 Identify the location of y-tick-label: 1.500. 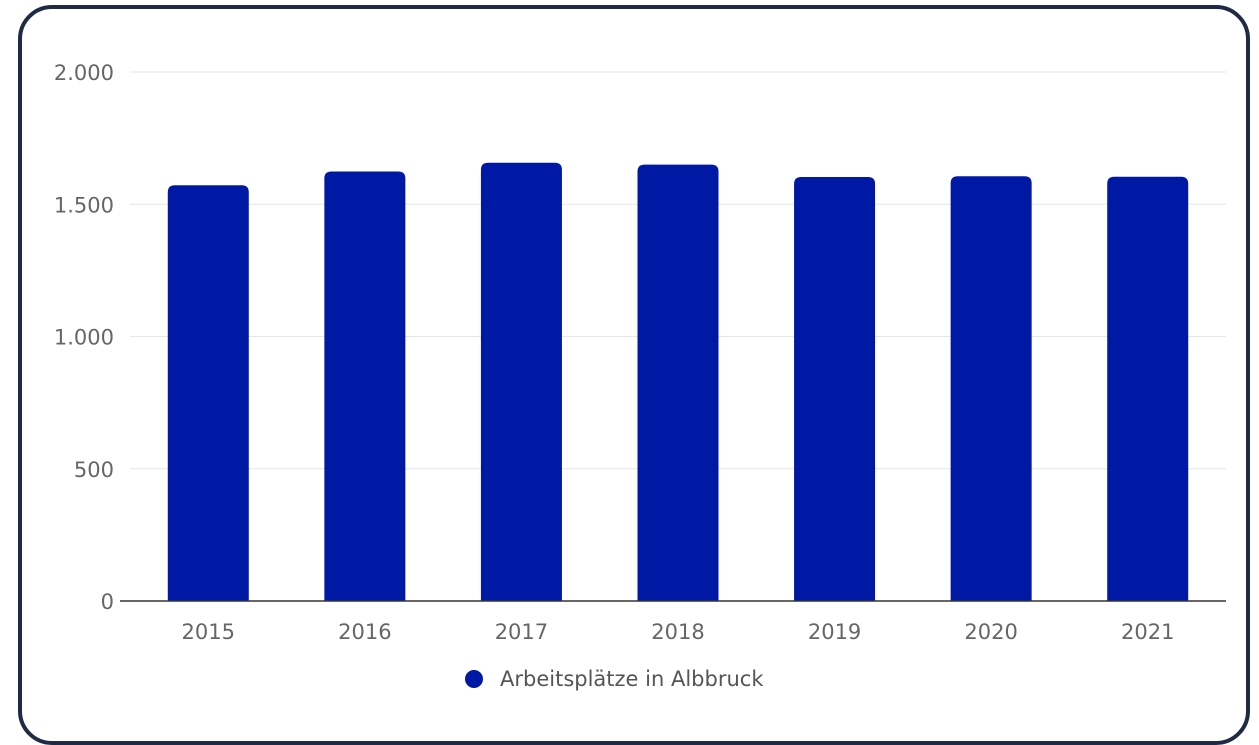
(84, 205).